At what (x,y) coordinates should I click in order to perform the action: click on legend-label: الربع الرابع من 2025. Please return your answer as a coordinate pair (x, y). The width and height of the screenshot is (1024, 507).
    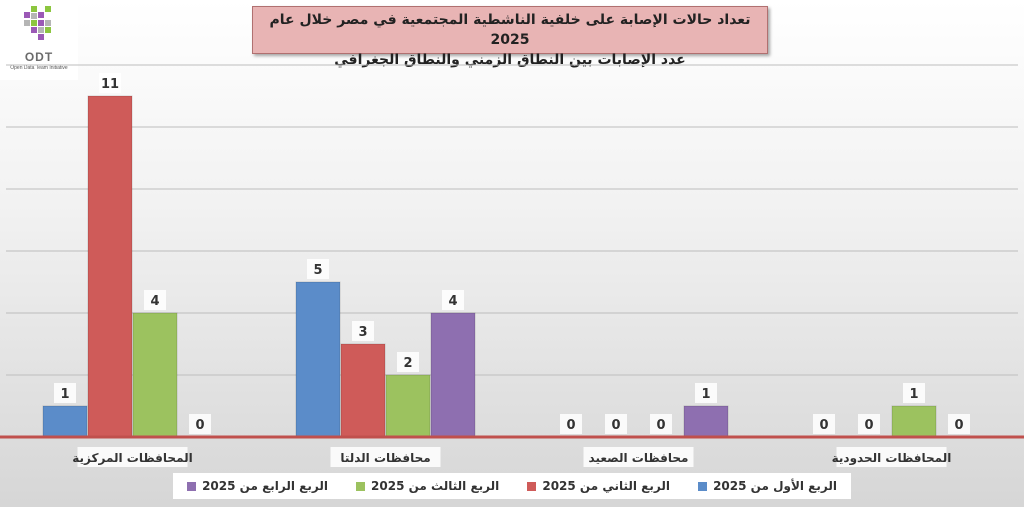
    Looking at the image, I should click on (265, 486).